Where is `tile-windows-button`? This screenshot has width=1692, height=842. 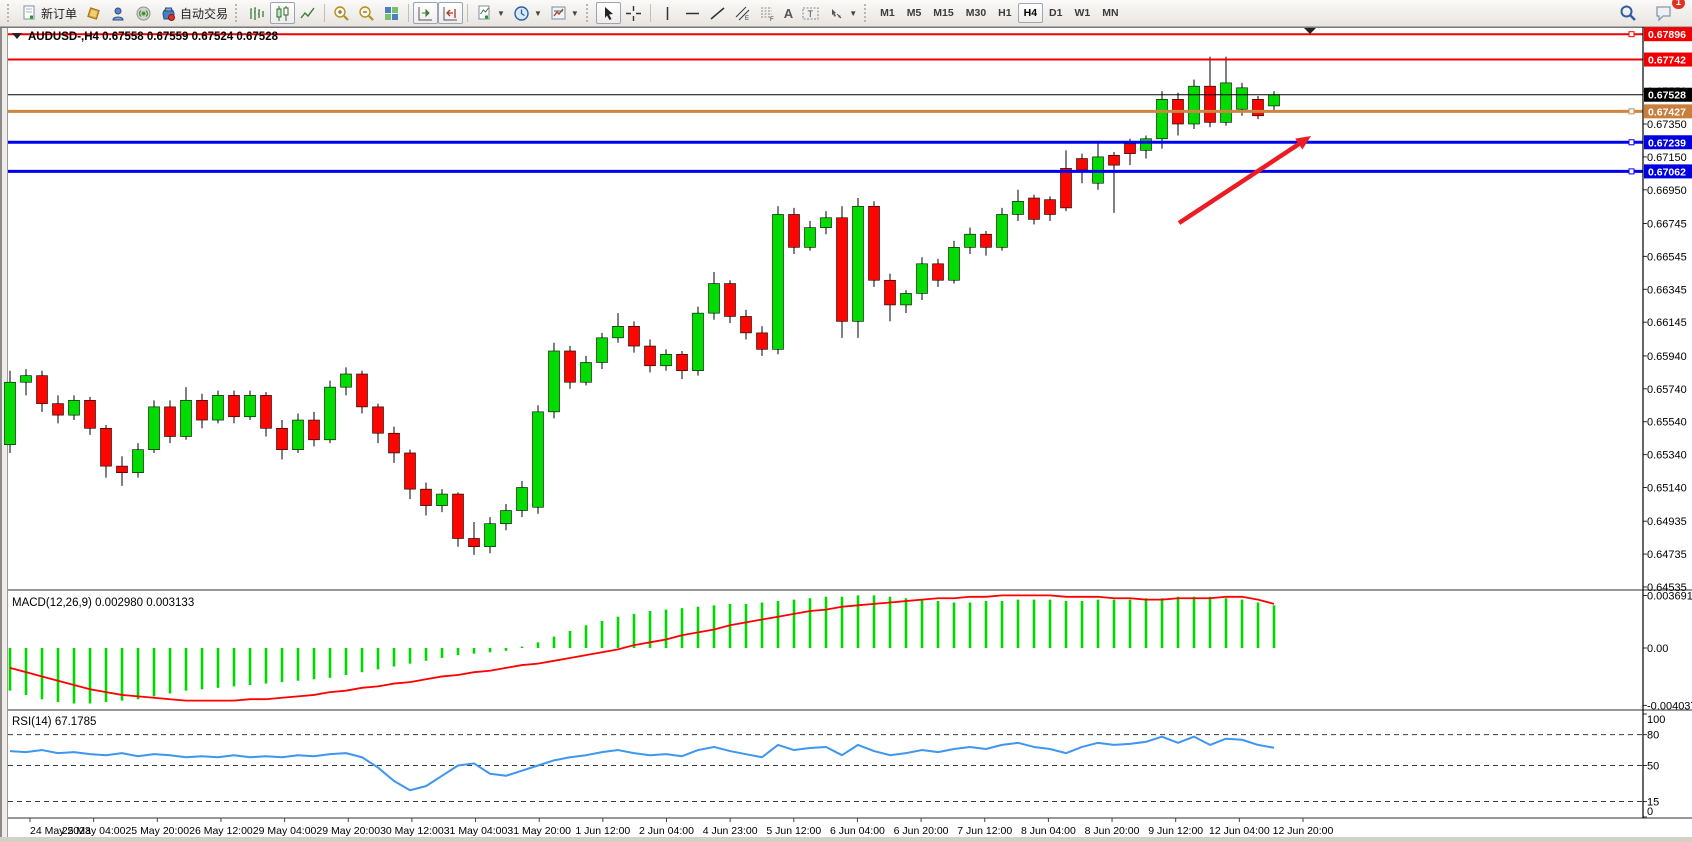
tile-windows-button is located at coordinates (391, 13).